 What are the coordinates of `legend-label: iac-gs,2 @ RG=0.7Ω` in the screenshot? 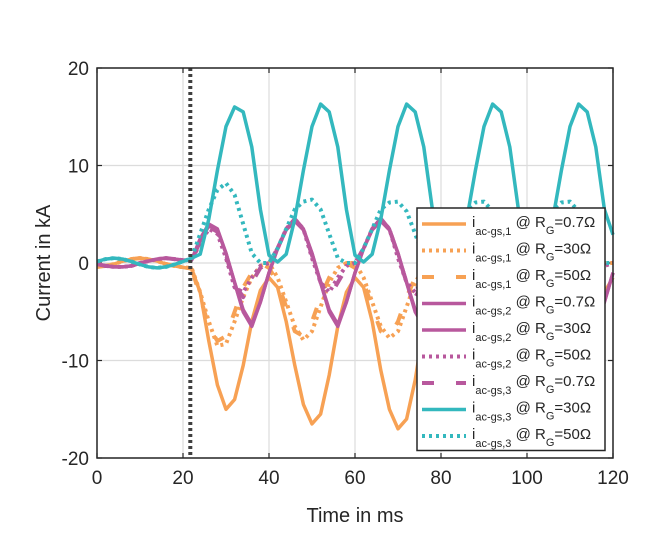 It's located at (533, 306).